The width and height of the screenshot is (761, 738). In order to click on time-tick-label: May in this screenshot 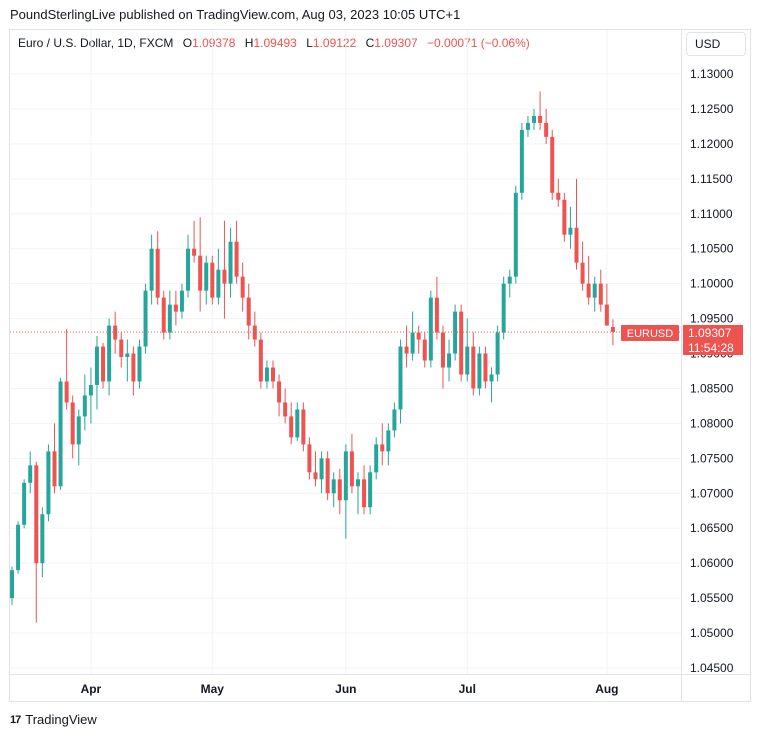, I will do `click(213, 689)`.